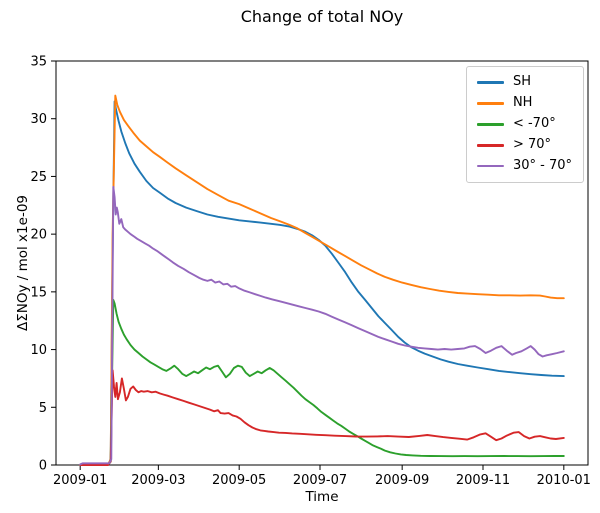  I want to click on legend-label: SH, so click(521, 81).